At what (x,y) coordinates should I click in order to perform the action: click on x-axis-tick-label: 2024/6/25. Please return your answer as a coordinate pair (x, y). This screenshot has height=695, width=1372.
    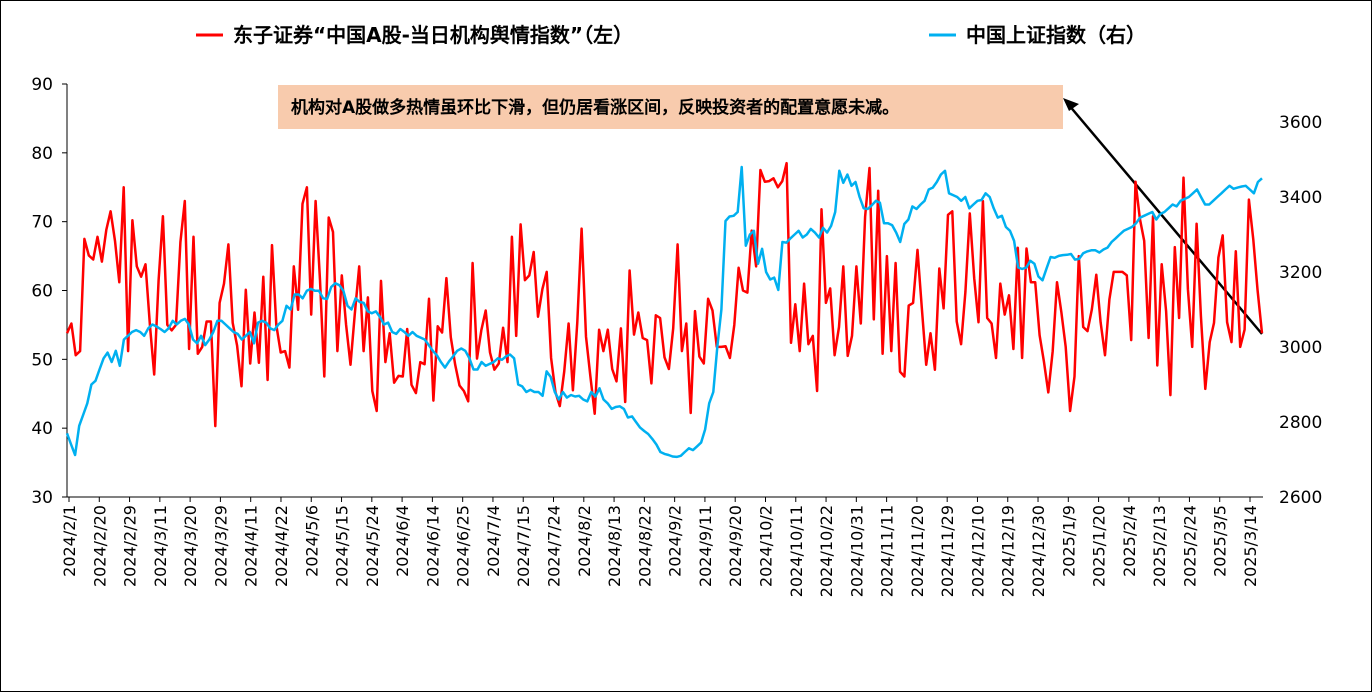
    Looking at the image, I should click on (463, 546).